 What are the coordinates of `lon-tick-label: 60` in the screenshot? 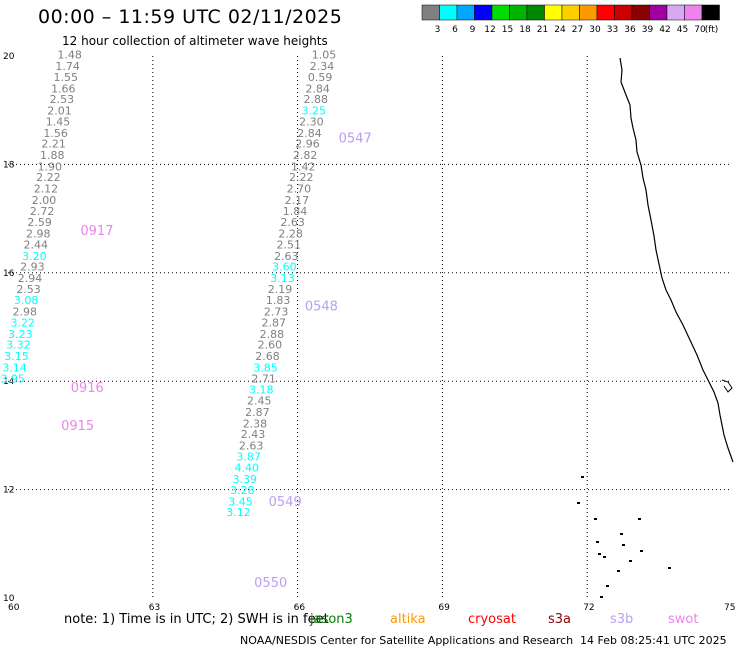 It's located at (14, 608).